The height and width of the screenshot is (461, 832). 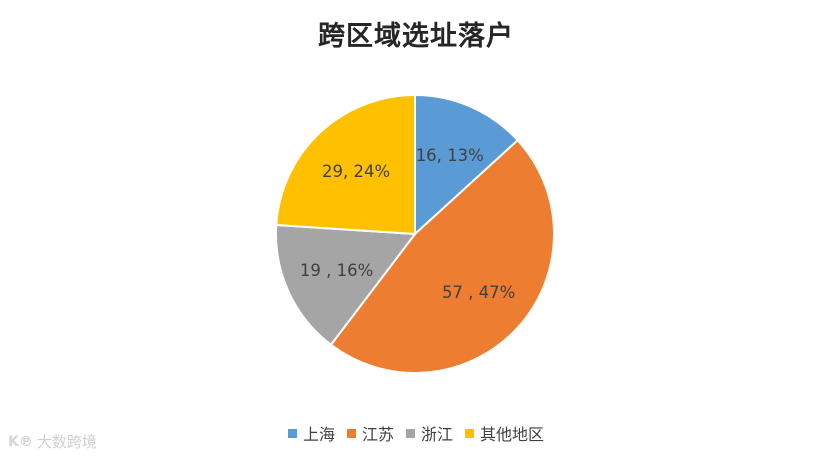 I want to click on slice-data-label: 19 , 16%, so click(x=336, y=270).